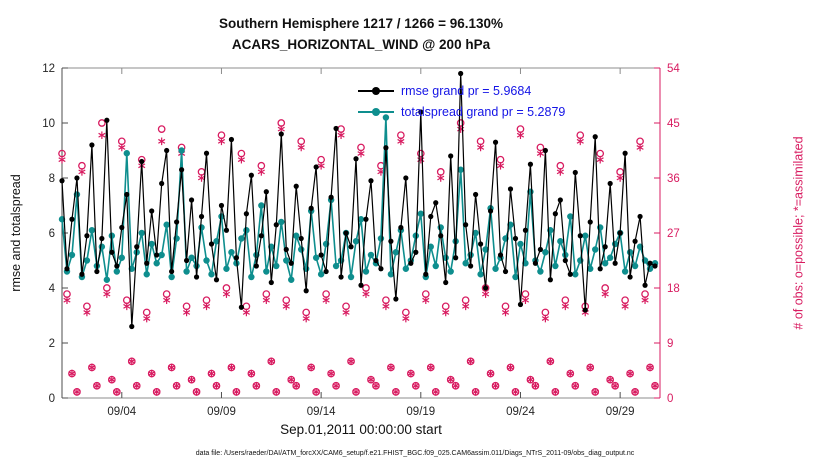 The image size is (830, 470). I want to click on left-tick-label: 6, so click(52, 234).